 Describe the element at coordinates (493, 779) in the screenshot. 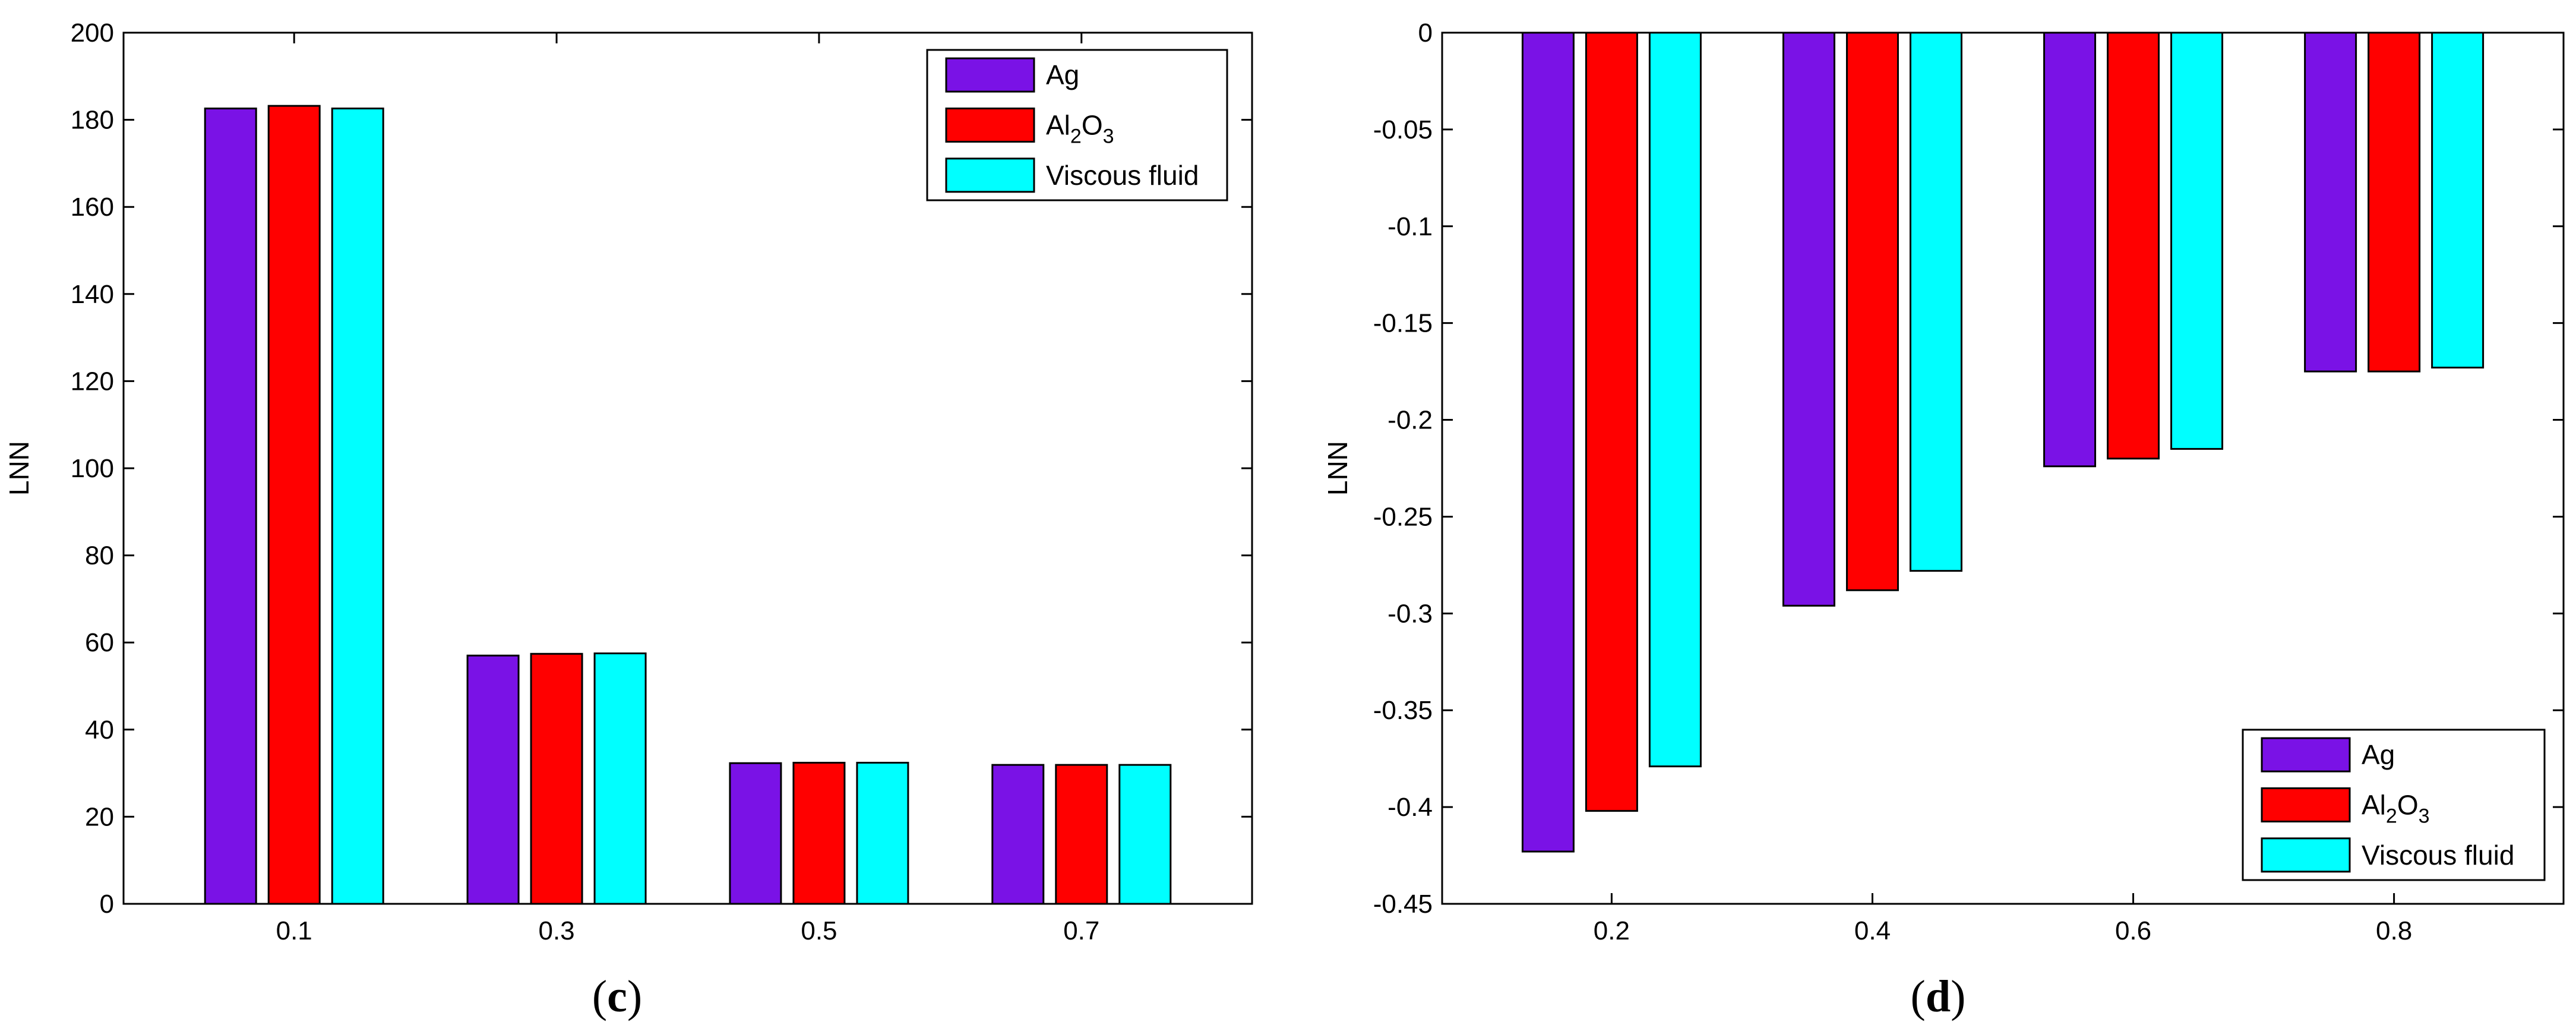

I see `bar-ag-0.3` at that location.